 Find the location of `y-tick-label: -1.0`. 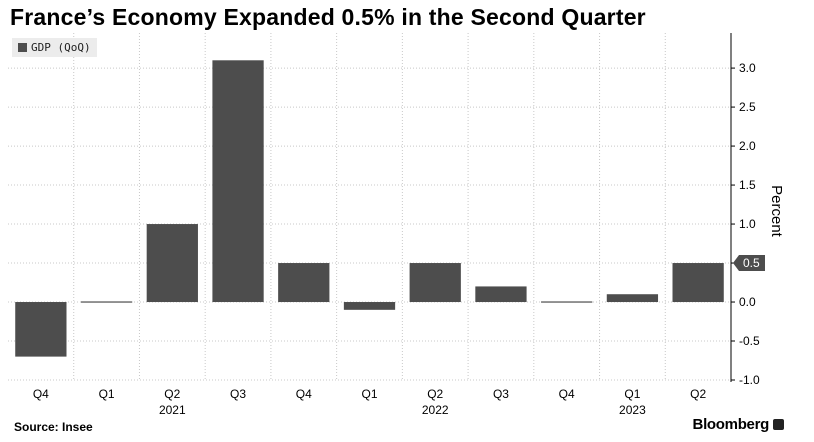

y-tick-label: -1.0 is located at coordinates (749, 380).